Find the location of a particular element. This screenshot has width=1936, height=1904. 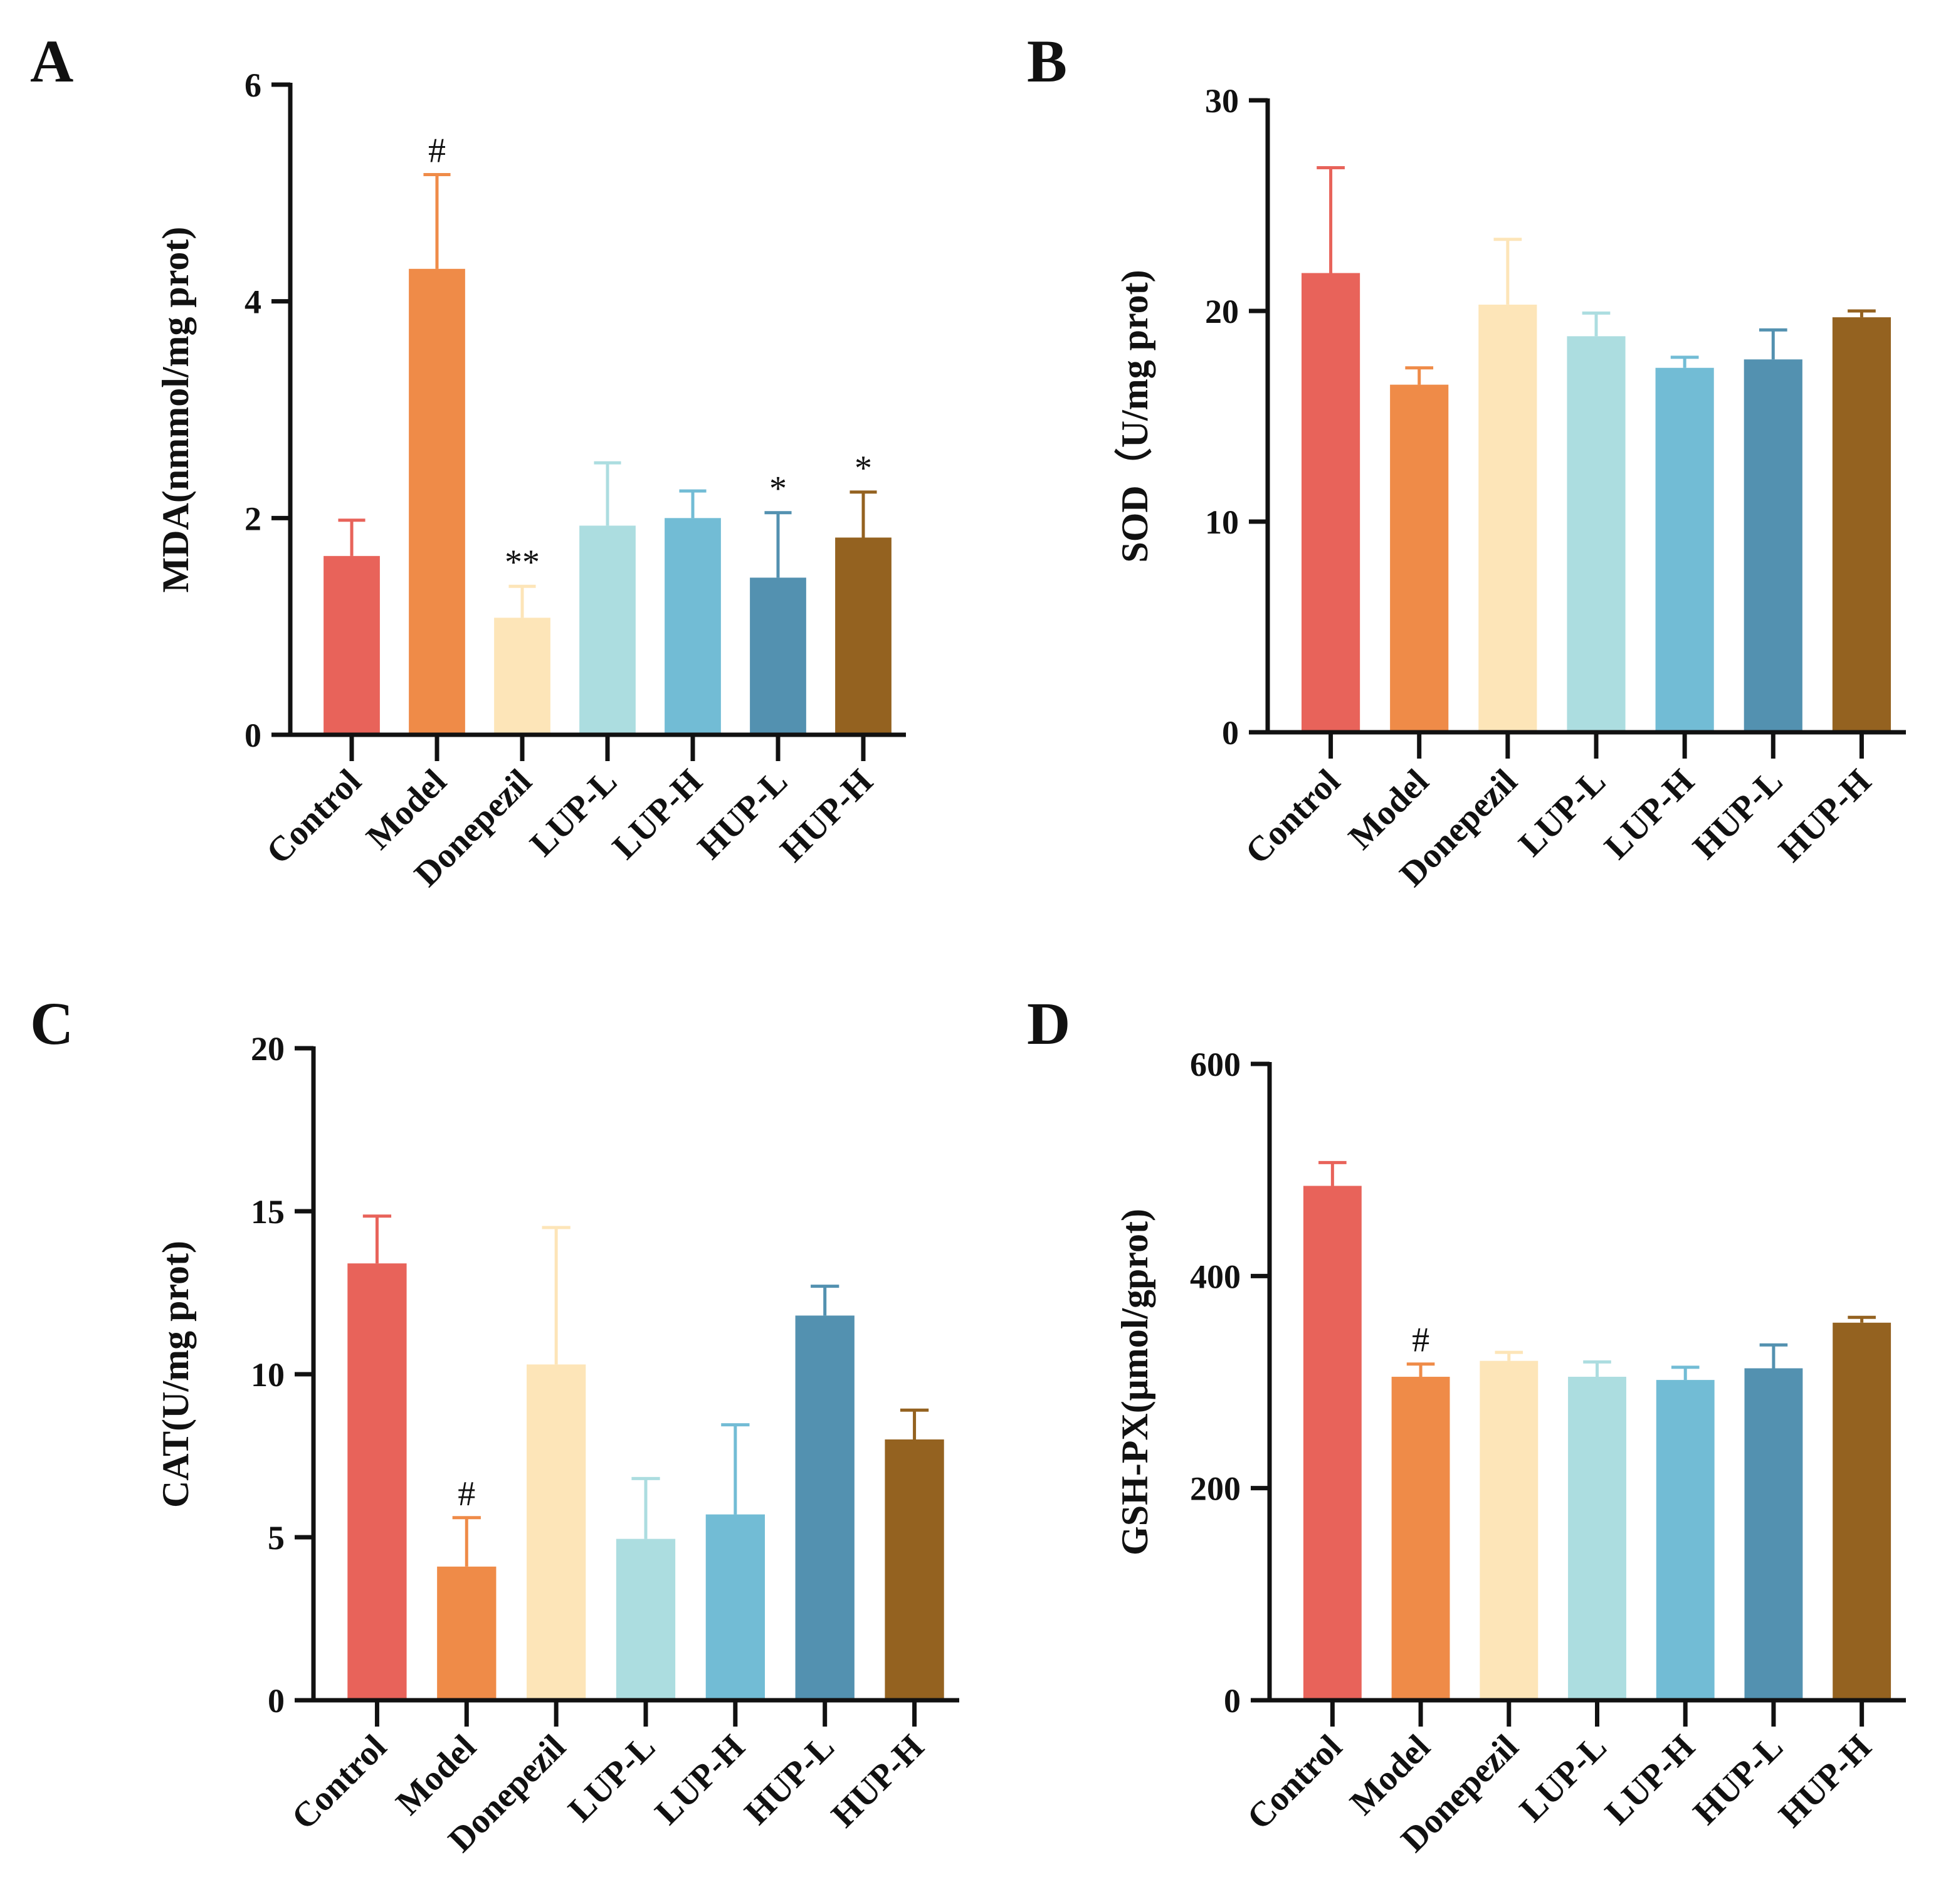

y-tick-label: 30 is located at coordinates (1222, 101).